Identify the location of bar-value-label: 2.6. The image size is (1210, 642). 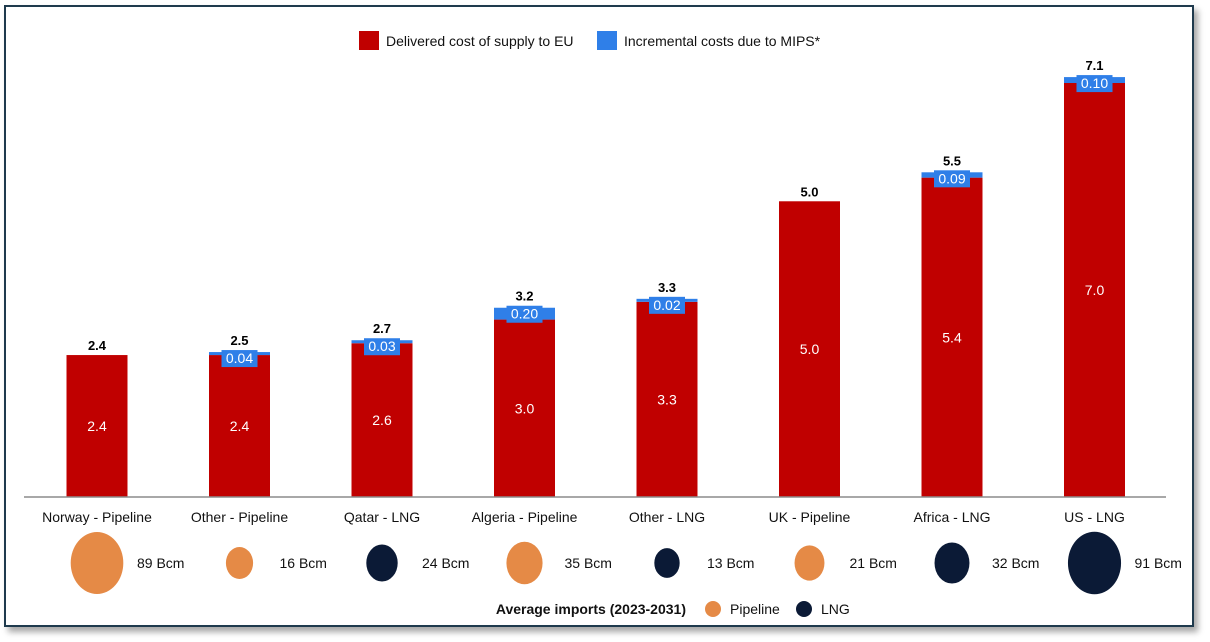
(382, 420).